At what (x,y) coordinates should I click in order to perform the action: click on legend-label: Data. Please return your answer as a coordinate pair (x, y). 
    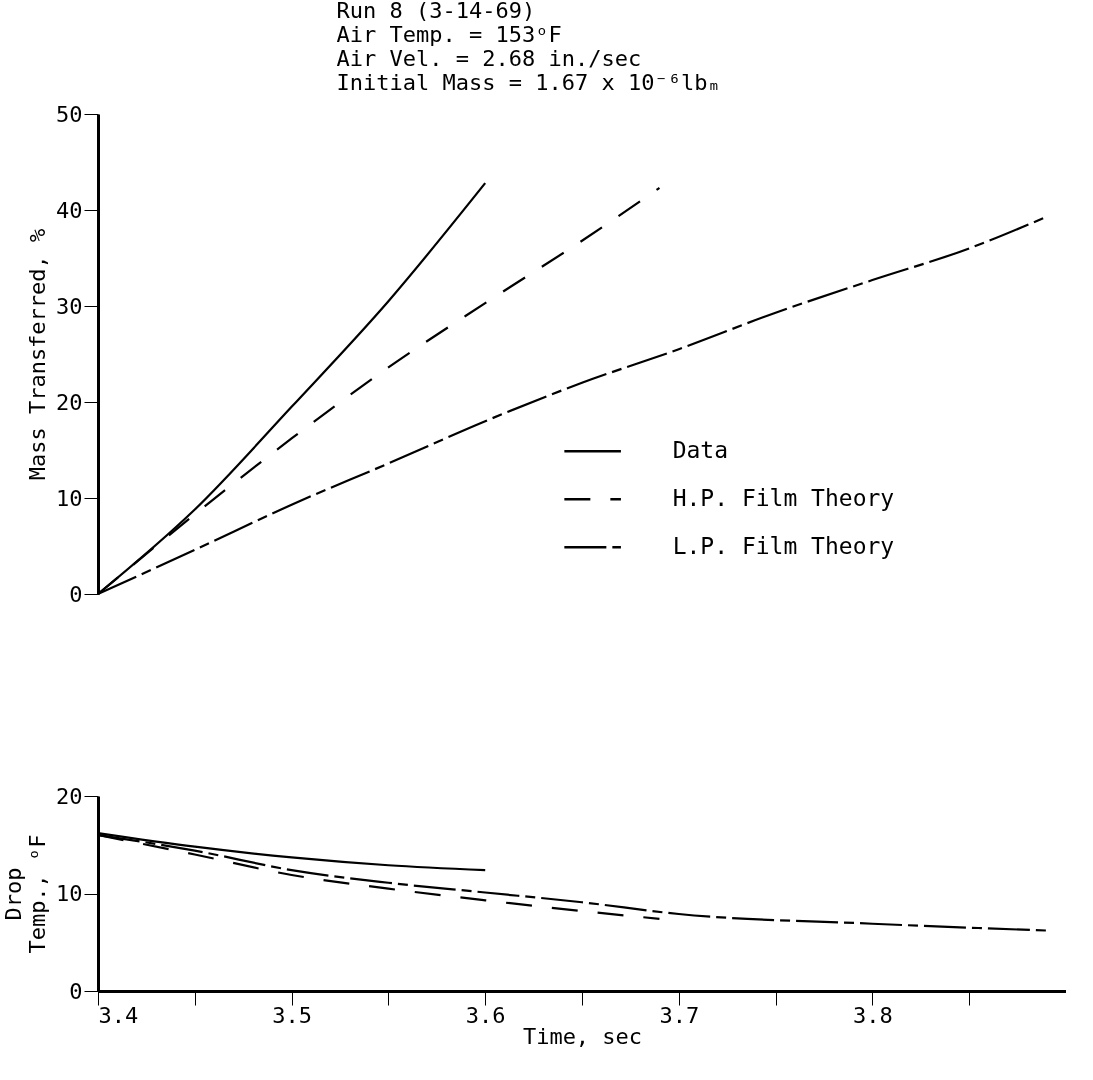
    Looking at the image, I should click on (700, 450).